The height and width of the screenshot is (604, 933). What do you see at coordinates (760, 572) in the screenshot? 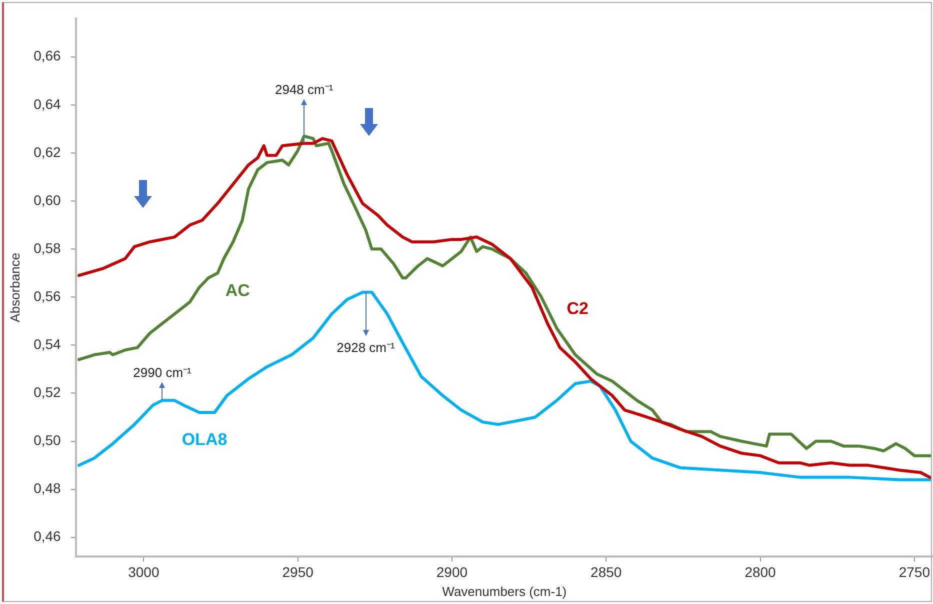
I see `x-tick-label: 2800` at bounding box center [760, 572].